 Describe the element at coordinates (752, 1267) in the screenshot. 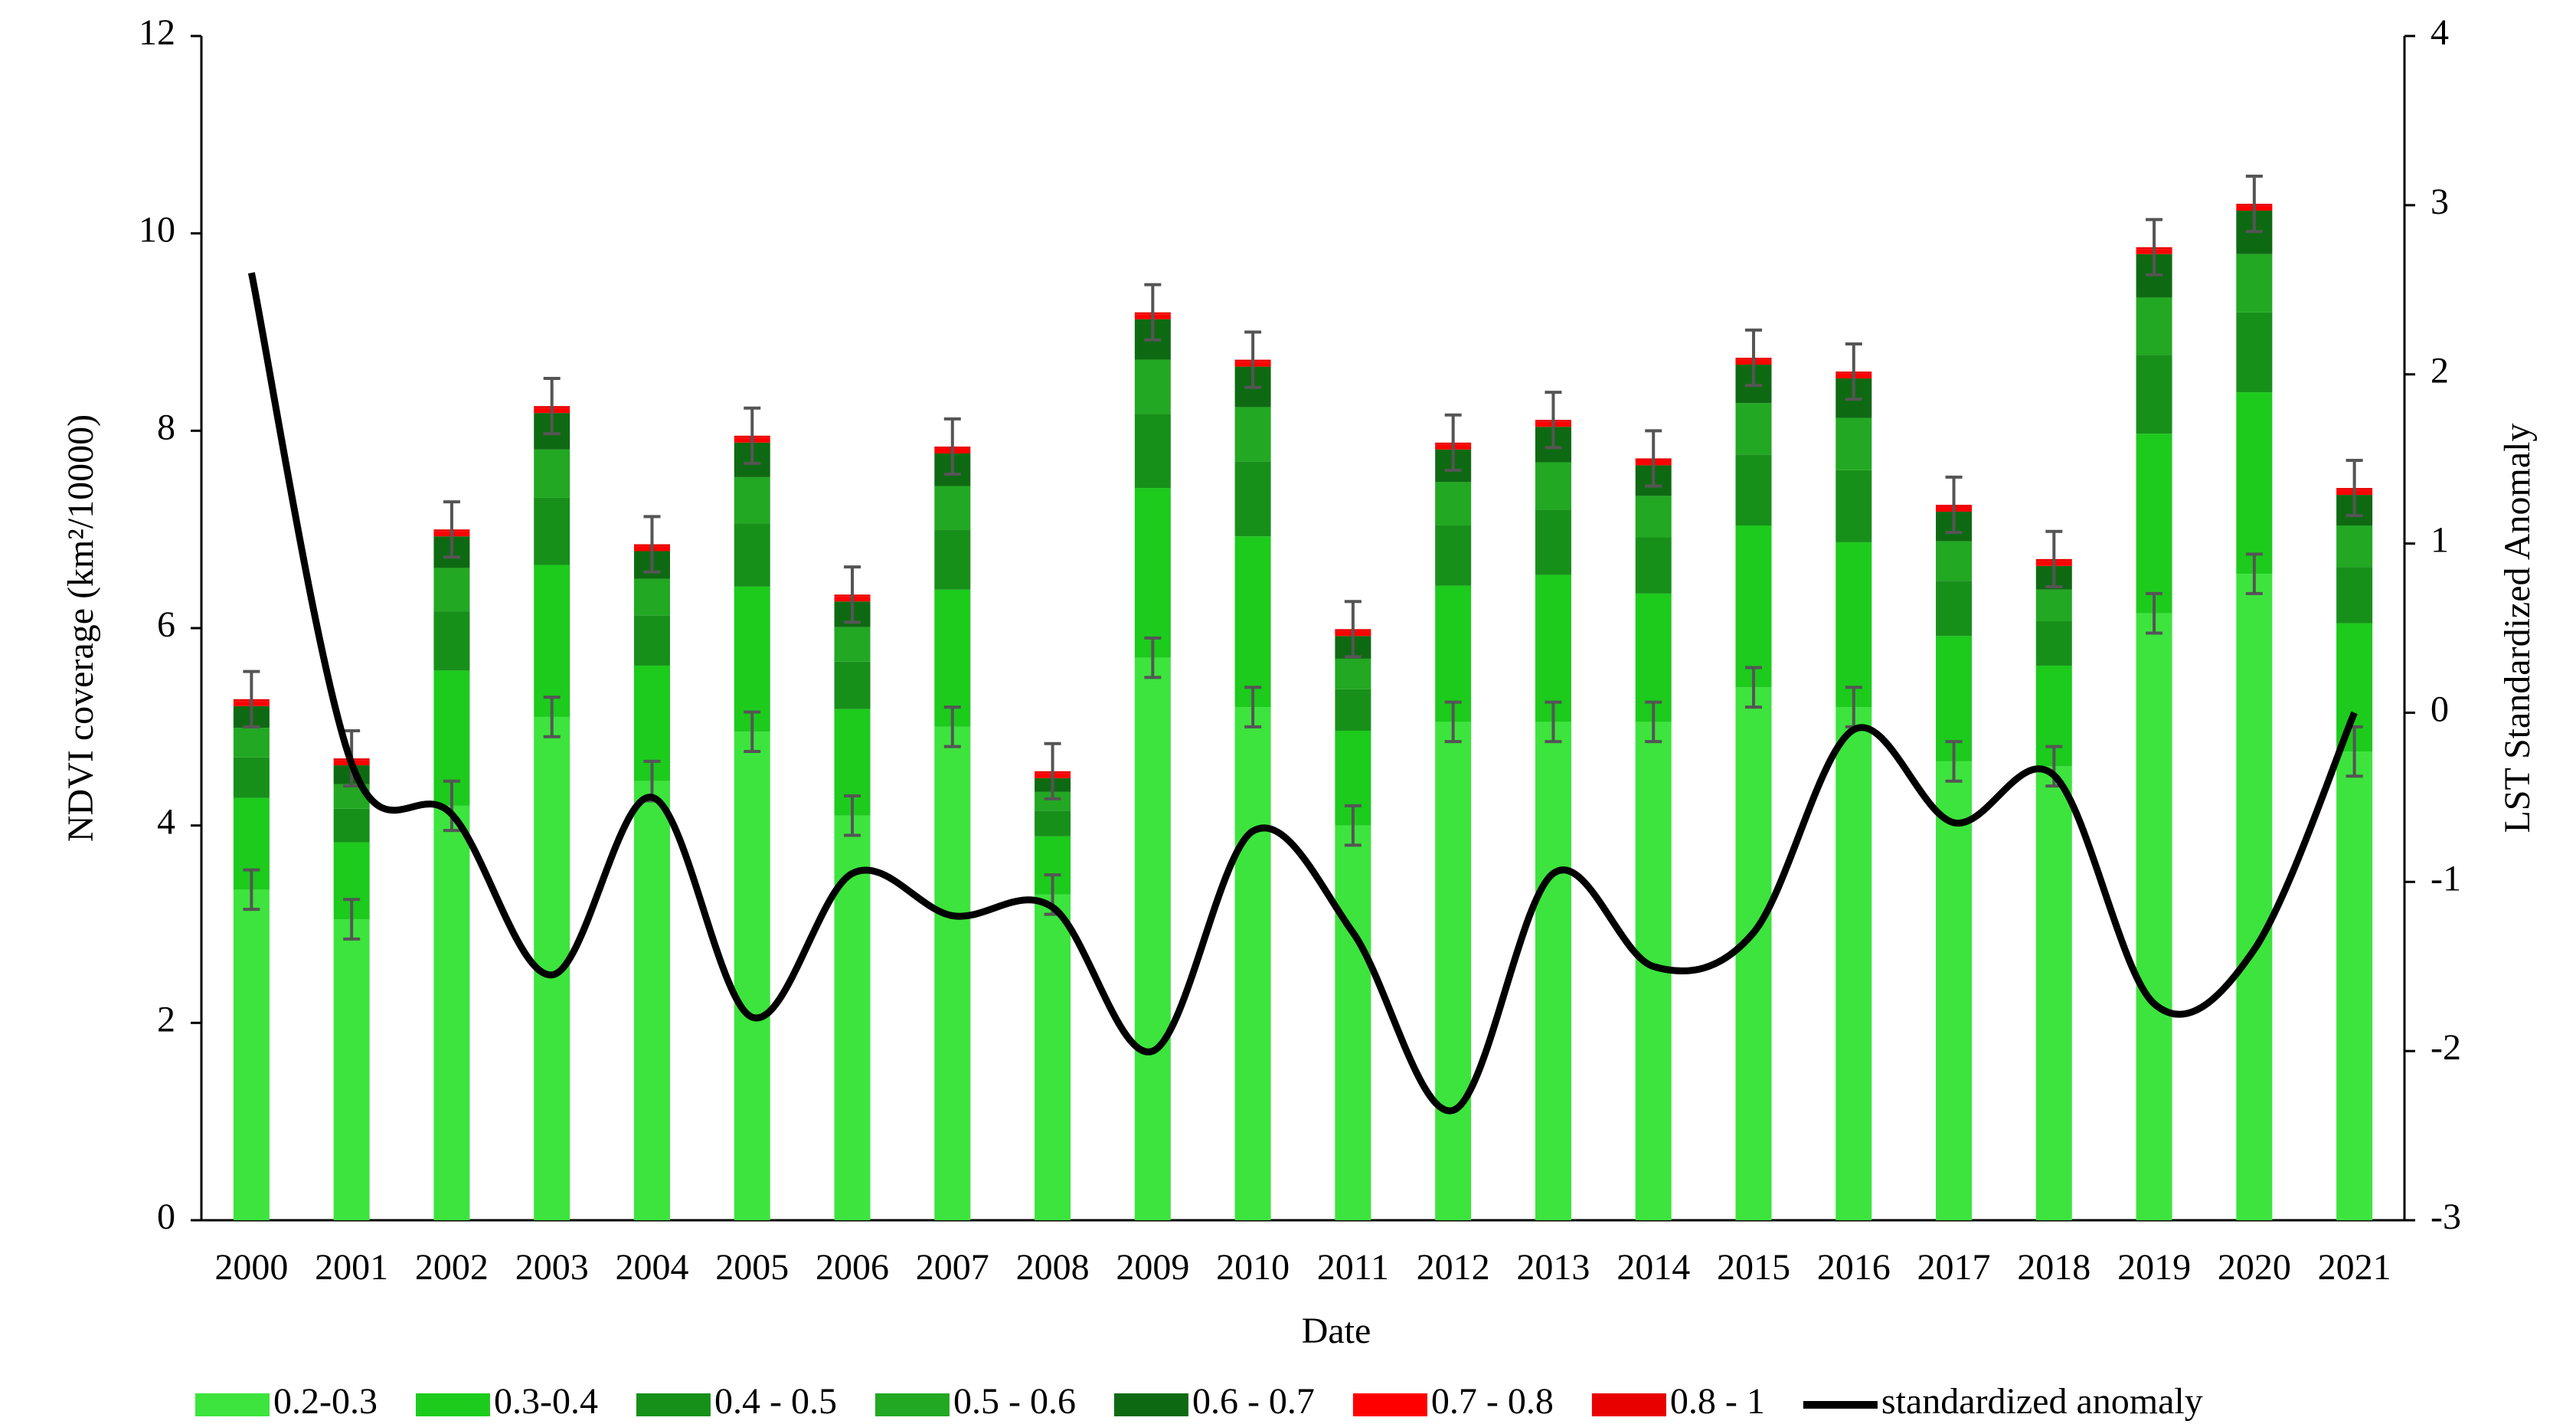

I see `x-tick-label: 2005` at that location.